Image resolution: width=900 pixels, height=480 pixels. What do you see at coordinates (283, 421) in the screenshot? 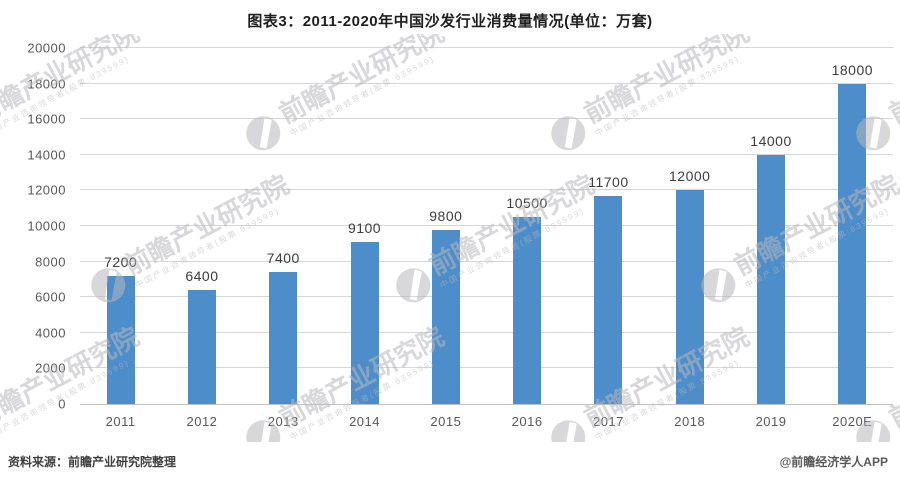
I see `x-axis-label-2013: 2013` at bounding box center [283, 421].